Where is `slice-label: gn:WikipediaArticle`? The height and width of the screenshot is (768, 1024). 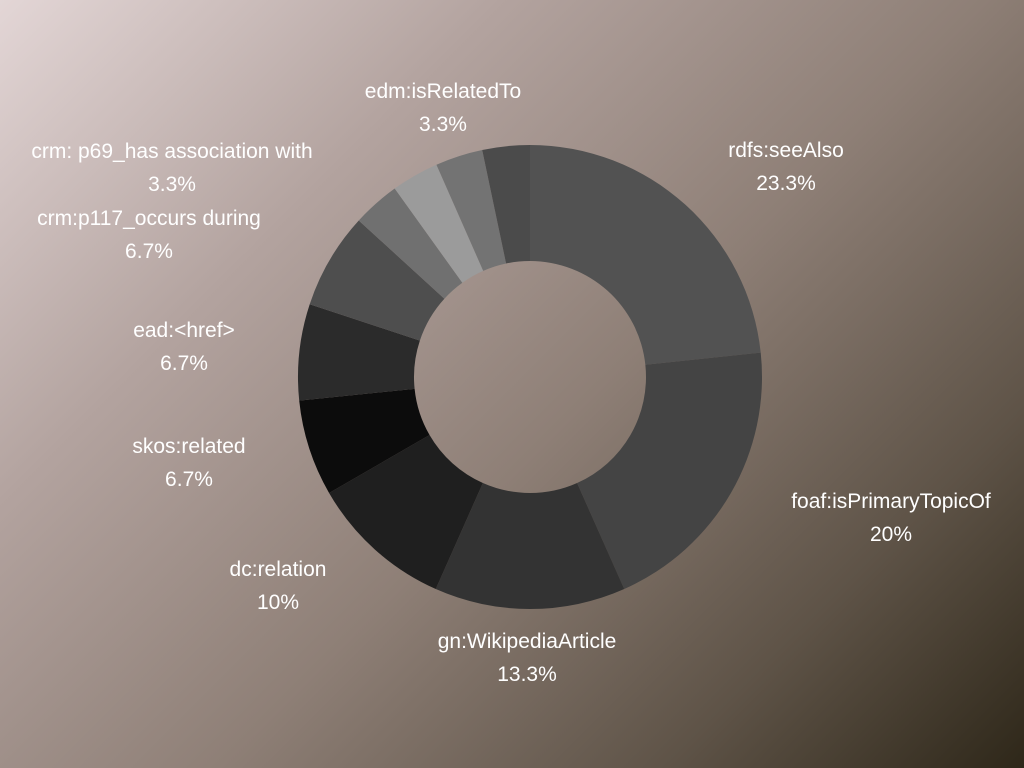
slice-label: gn:WikipediaArticle is located at coordinates (527, 641).